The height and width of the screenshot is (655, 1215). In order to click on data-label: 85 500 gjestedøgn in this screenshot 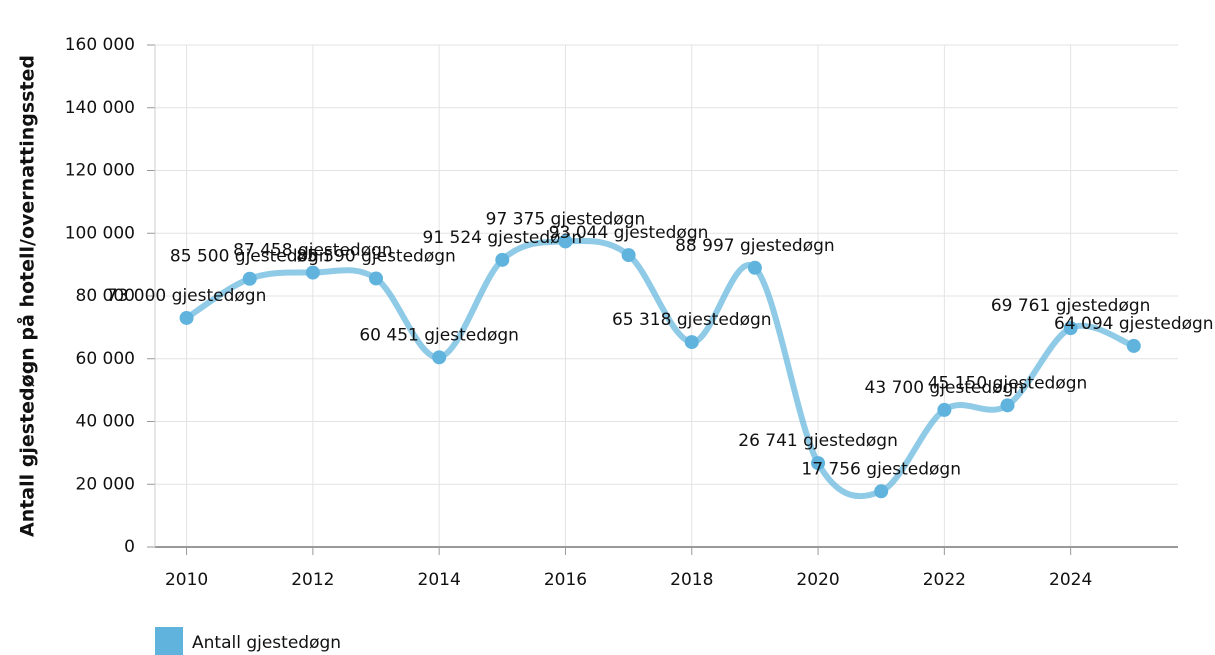, I will do `click(250, 257)`.